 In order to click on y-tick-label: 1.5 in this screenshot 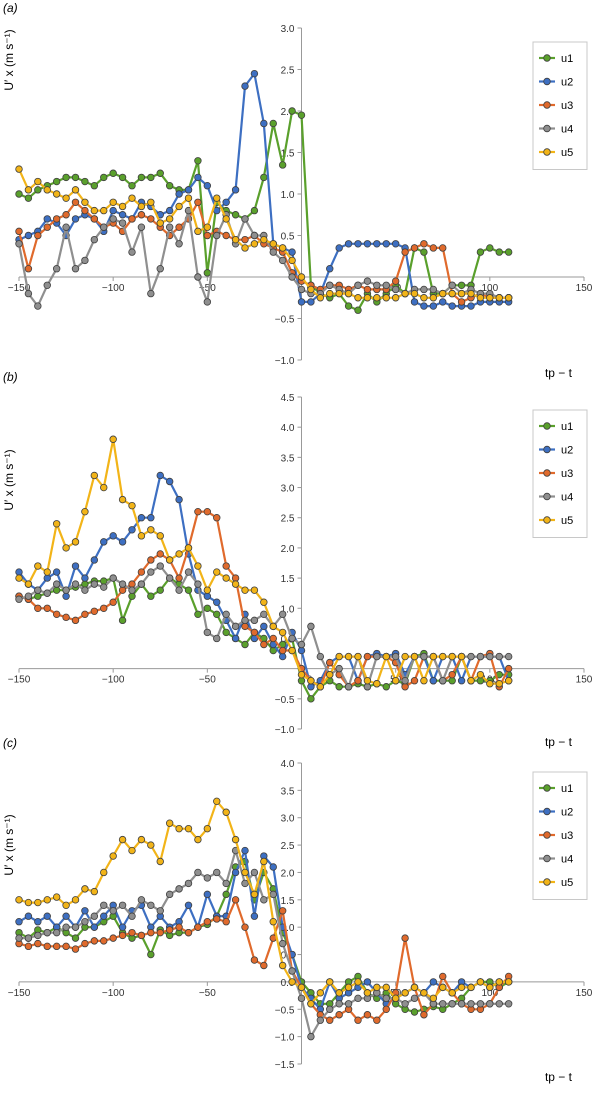, I will do `click(288, 154)`.